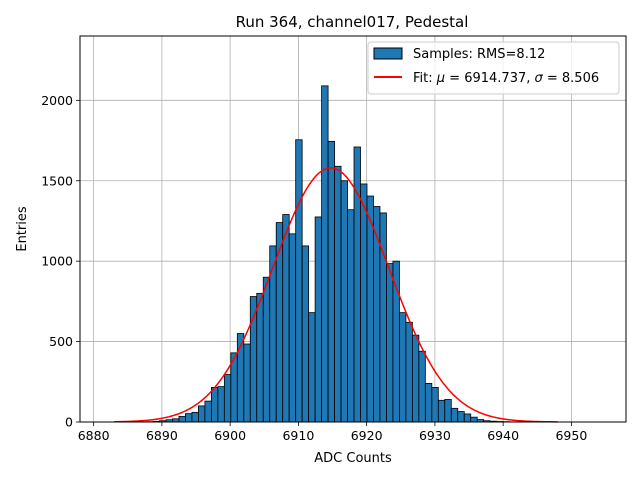 This screenshot has width=640, height=480. I want to click on legend-samples-label: Samples: RMS=8.12, so click(479, 54).